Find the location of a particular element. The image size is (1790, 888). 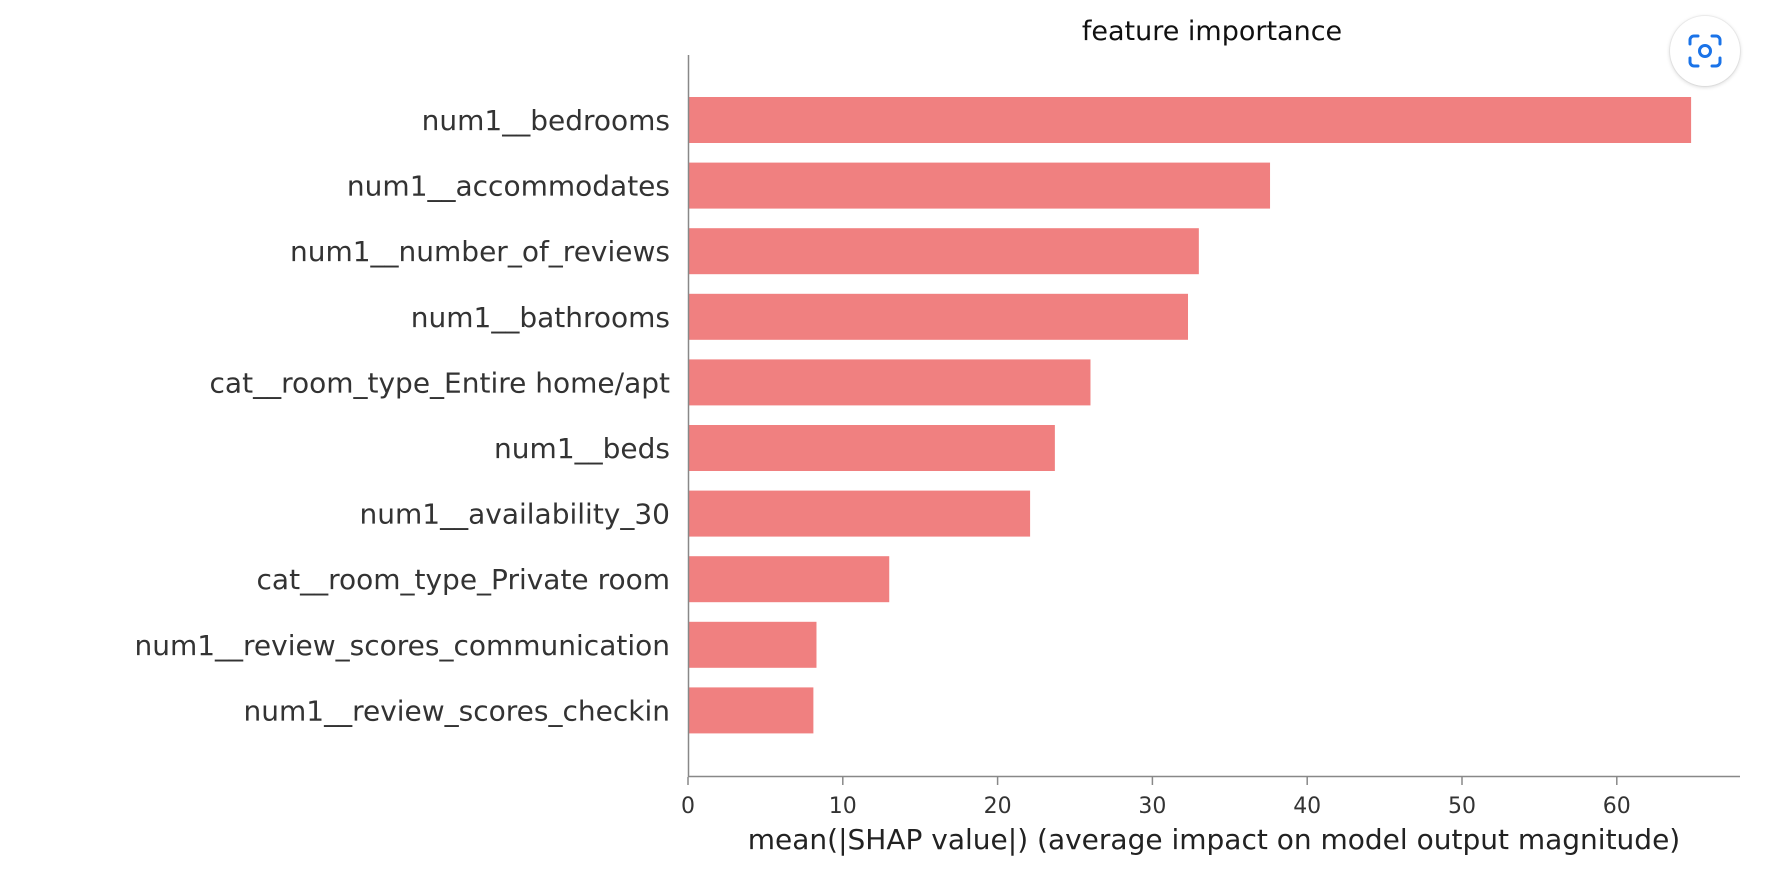

category-label-1: num1__accommodates is located at coordinates (508, 186).